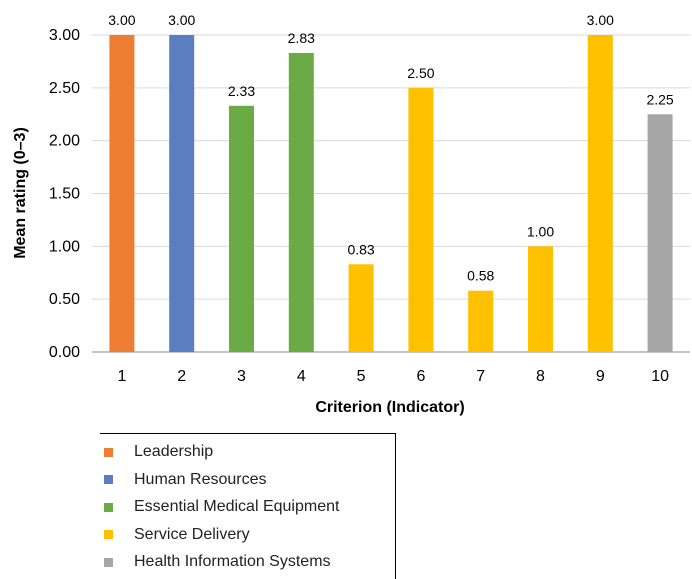 This screenshot has width=692, height=579. I want to click on y-tick-label: 1.50, so click(64, 194).